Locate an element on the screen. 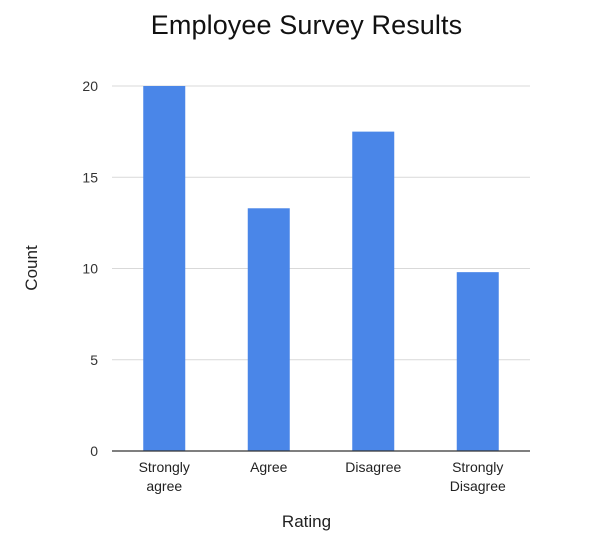 This screenshot has width=613, height=551. y-tick-label: 0 is located at coordinates (94, 451).